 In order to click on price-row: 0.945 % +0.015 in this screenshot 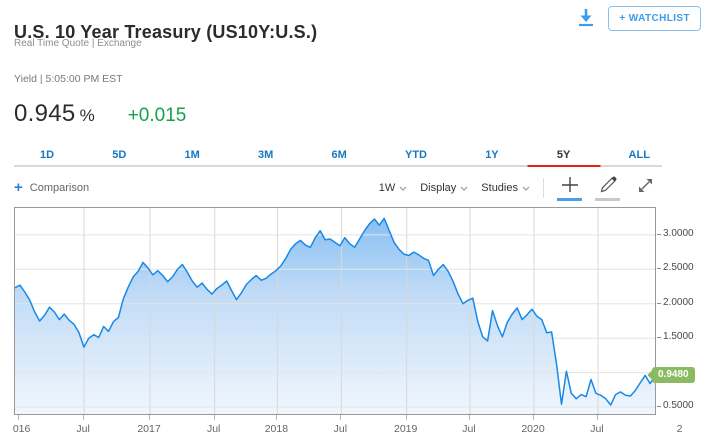, I will do `click(100, 114)`.